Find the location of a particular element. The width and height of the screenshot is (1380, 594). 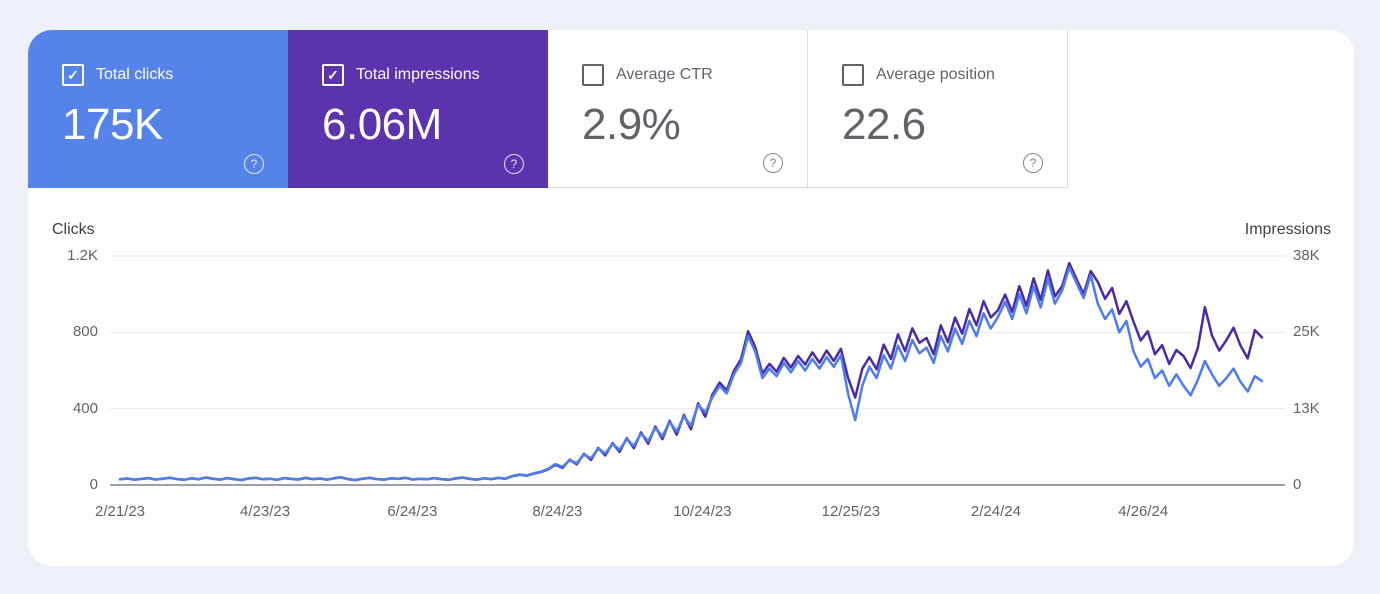

left-axis-tick-label: 1.2K is located at coordinates (82, 255).